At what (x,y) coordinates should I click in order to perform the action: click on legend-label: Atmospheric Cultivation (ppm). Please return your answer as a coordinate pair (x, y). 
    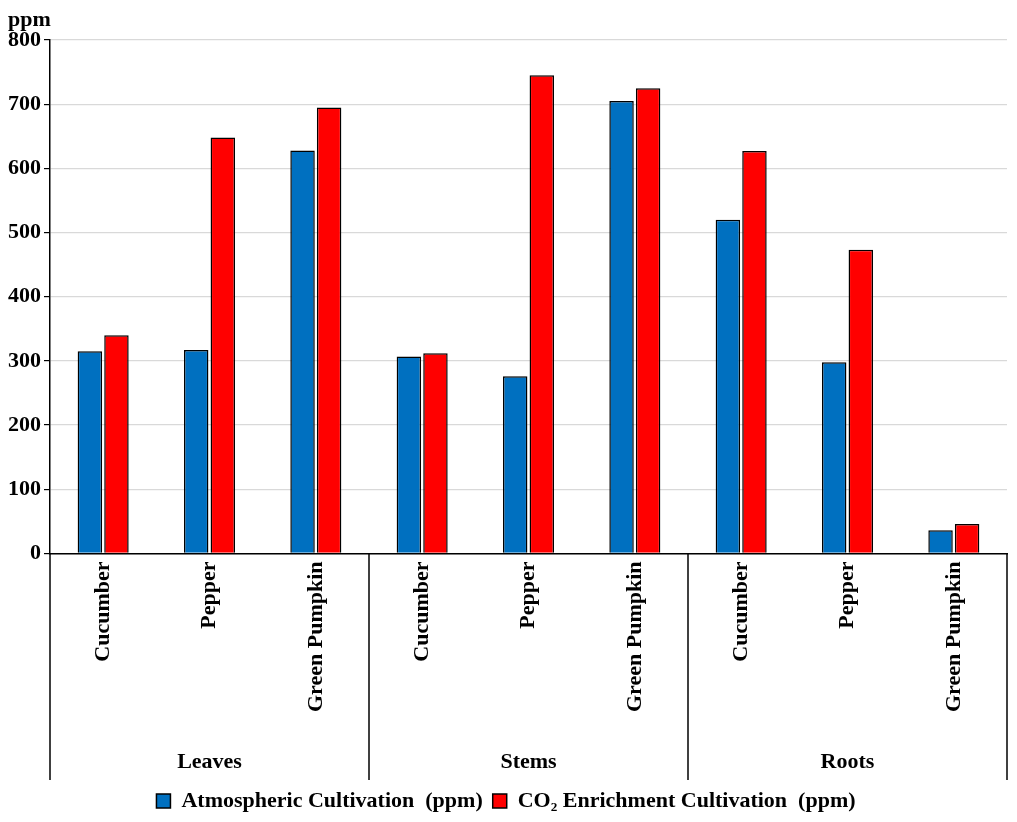
    Looking at the image, I should click on (332, 799).